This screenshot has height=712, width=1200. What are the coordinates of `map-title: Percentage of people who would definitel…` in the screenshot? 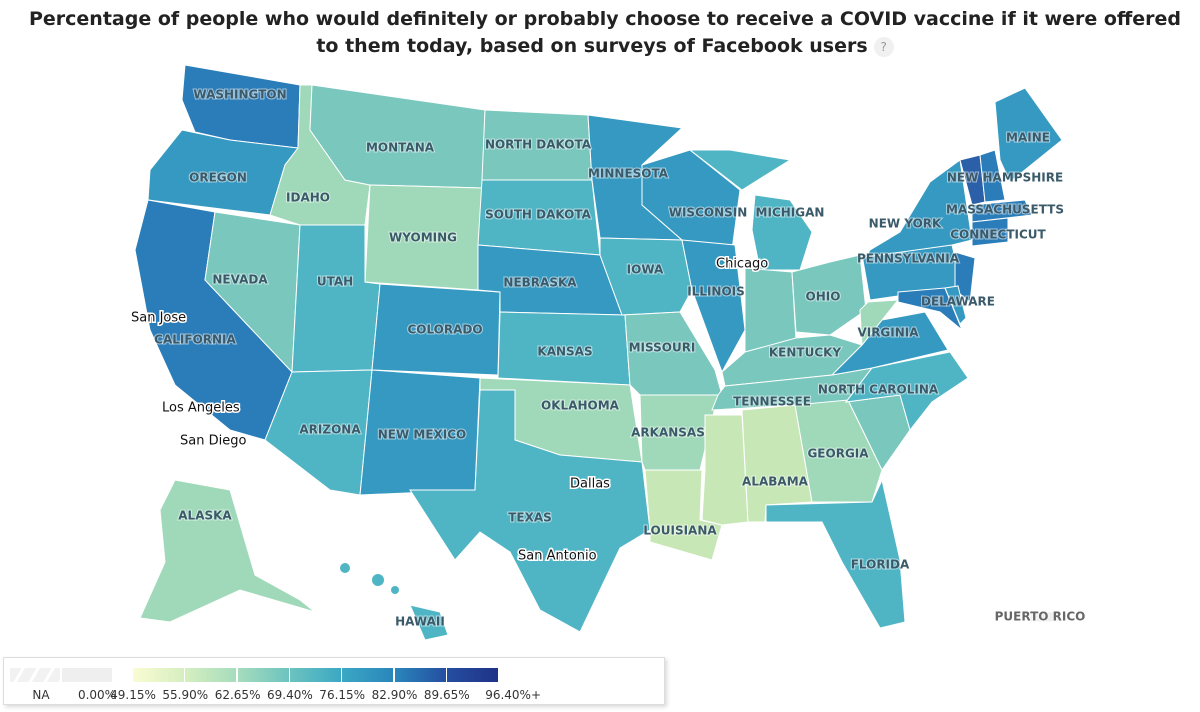 It's located at (605, 33).